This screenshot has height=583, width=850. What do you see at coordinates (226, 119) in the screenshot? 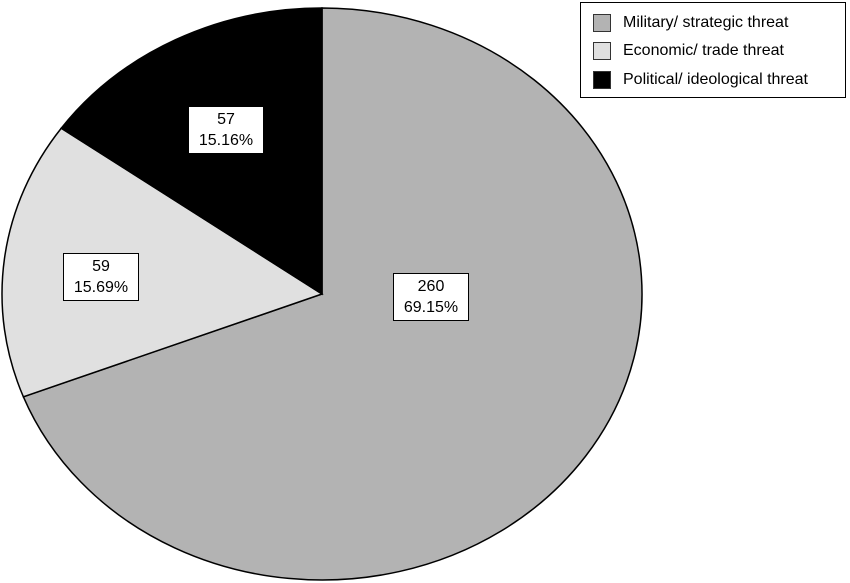
I see `data-label-political-value: 57` at bounding box center [226, 119].